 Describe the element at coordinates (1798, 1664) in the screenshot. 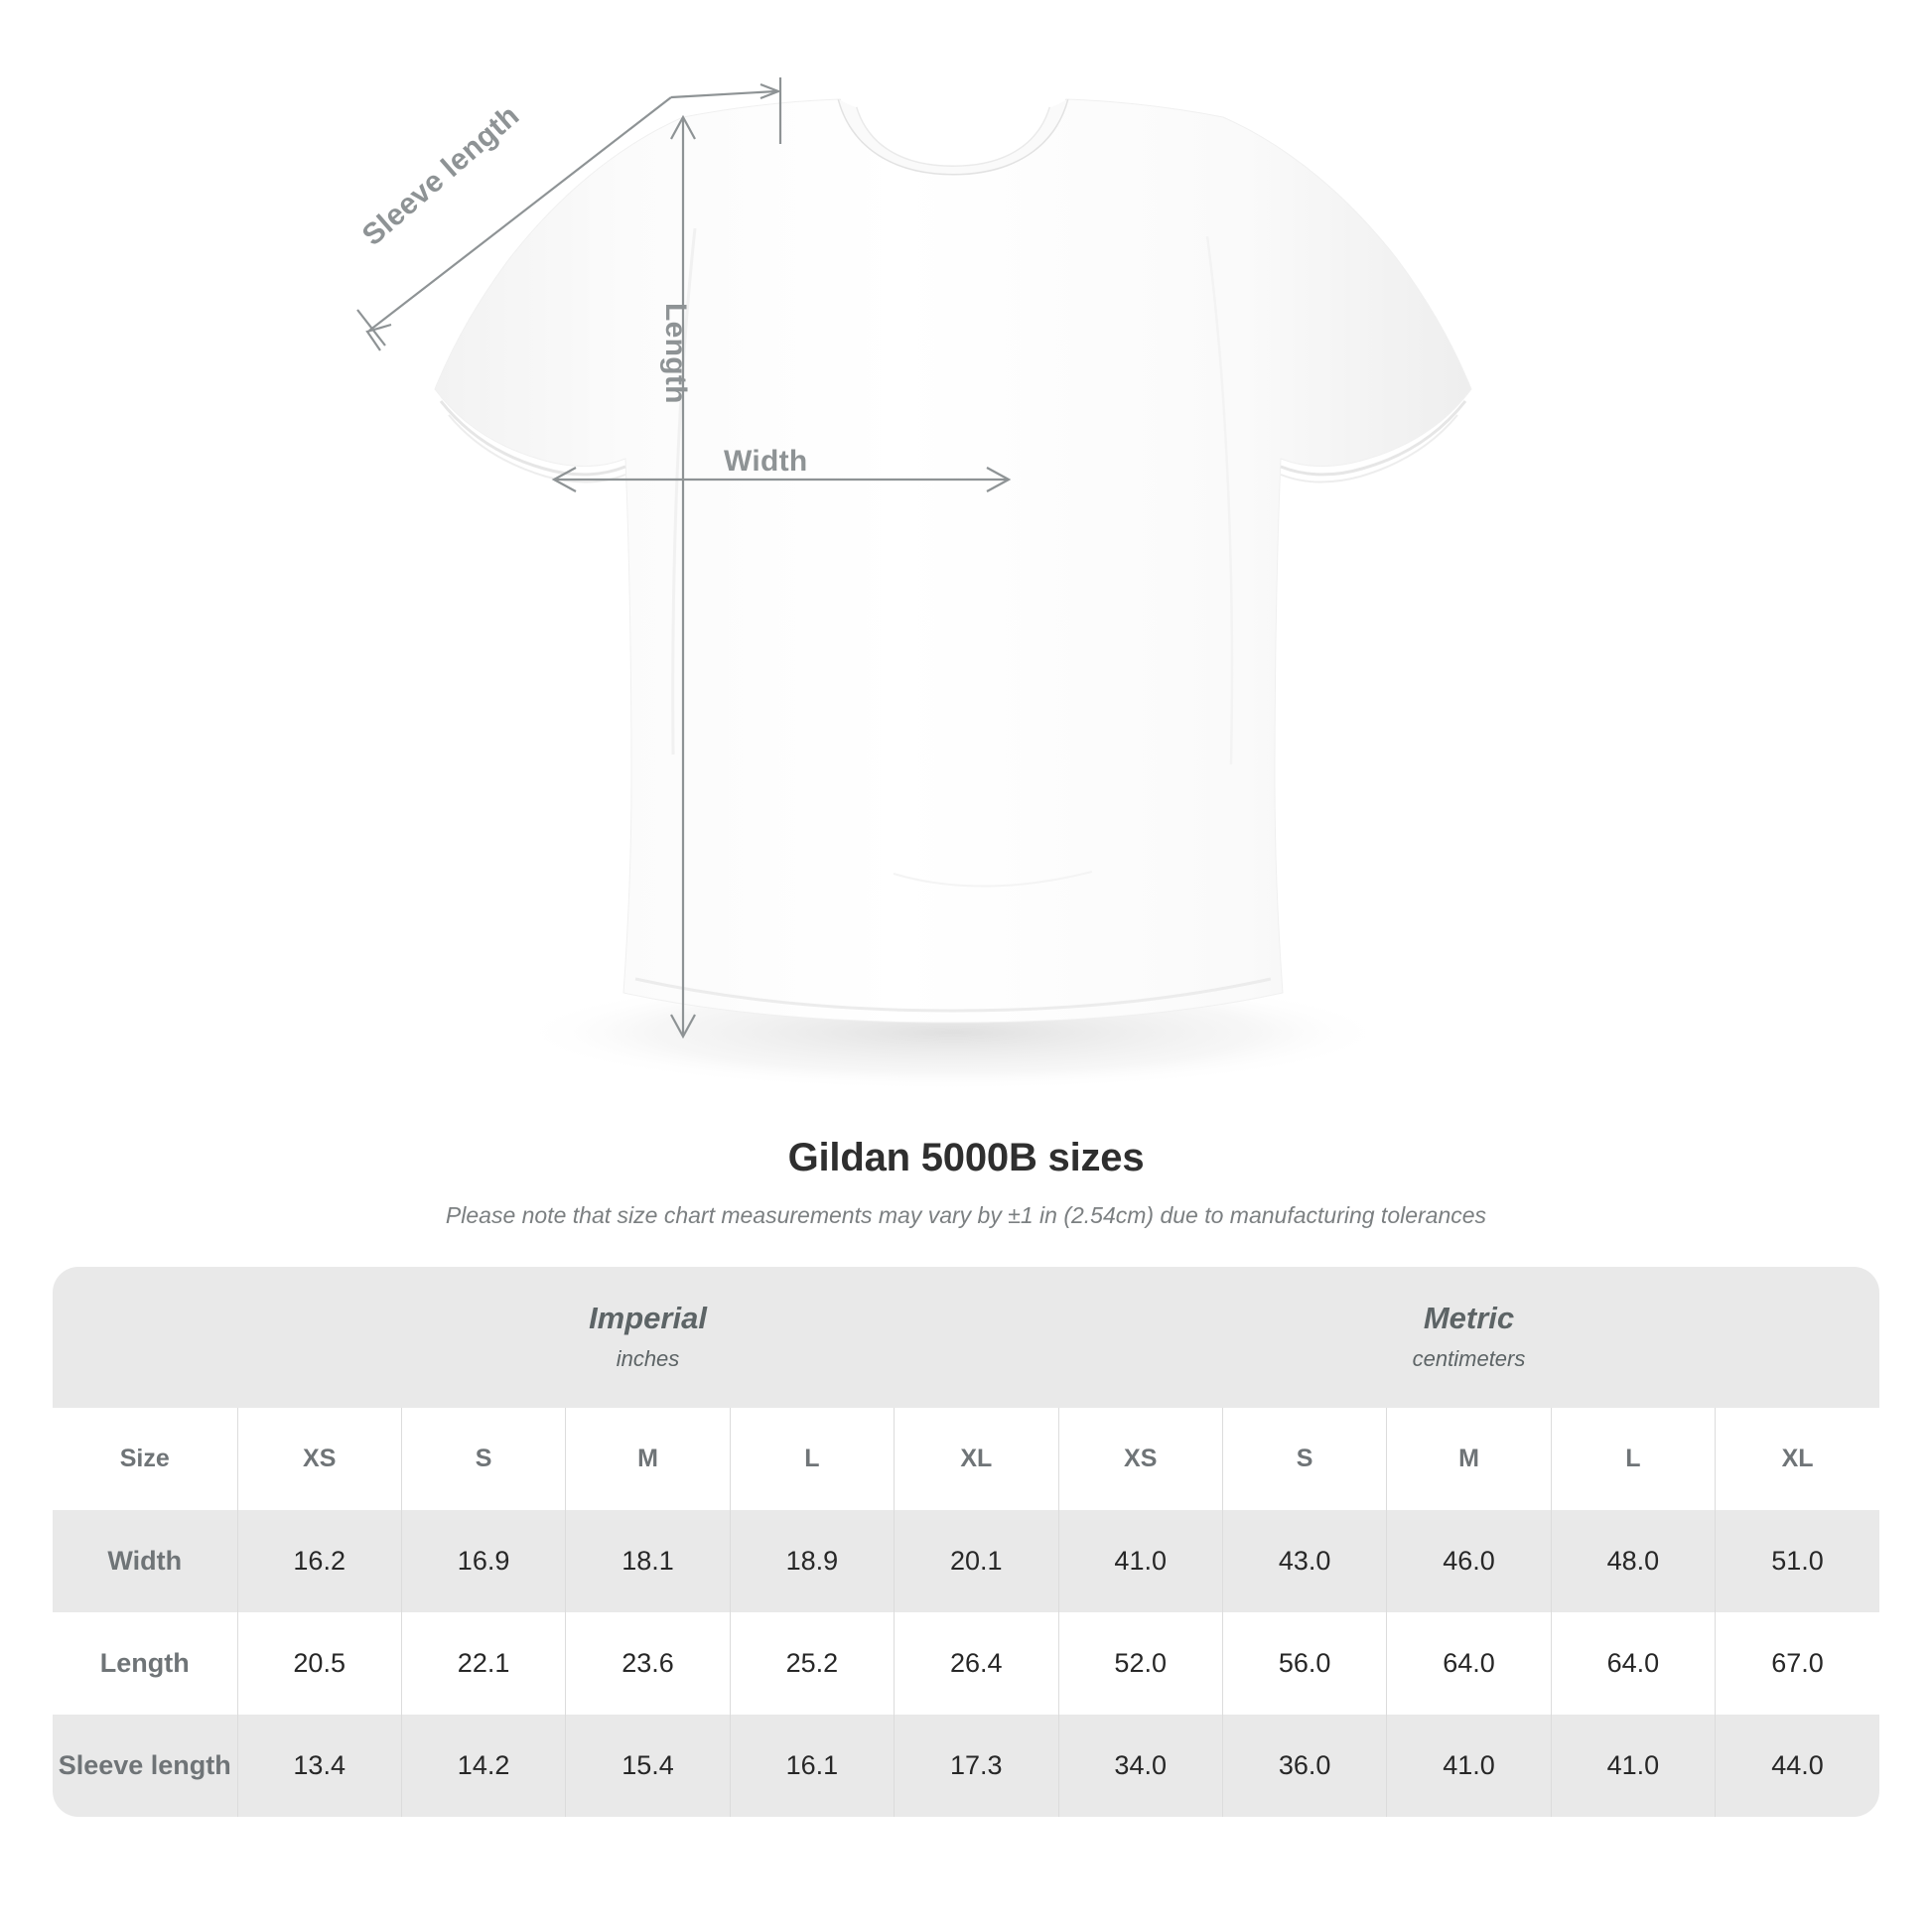

I see `cell-length-metric-xl: 67.0` at that location.